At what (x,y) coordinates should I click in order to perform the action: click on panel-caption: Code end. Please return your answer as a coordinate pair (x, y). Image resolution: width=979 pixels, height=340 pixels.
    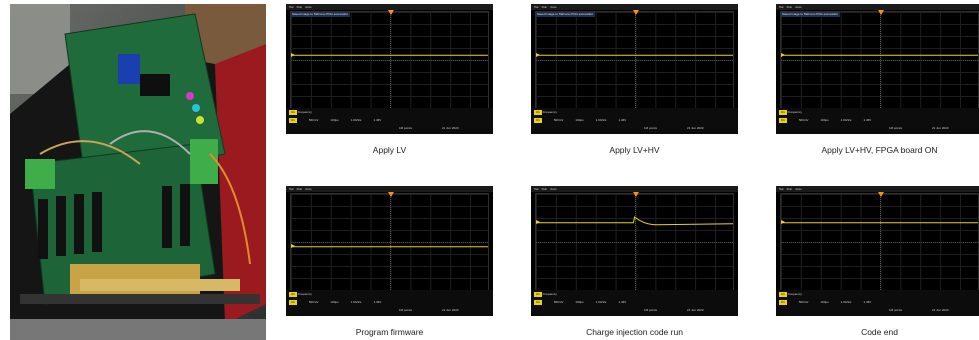
    Looking at the image, I should click on (879, 332).